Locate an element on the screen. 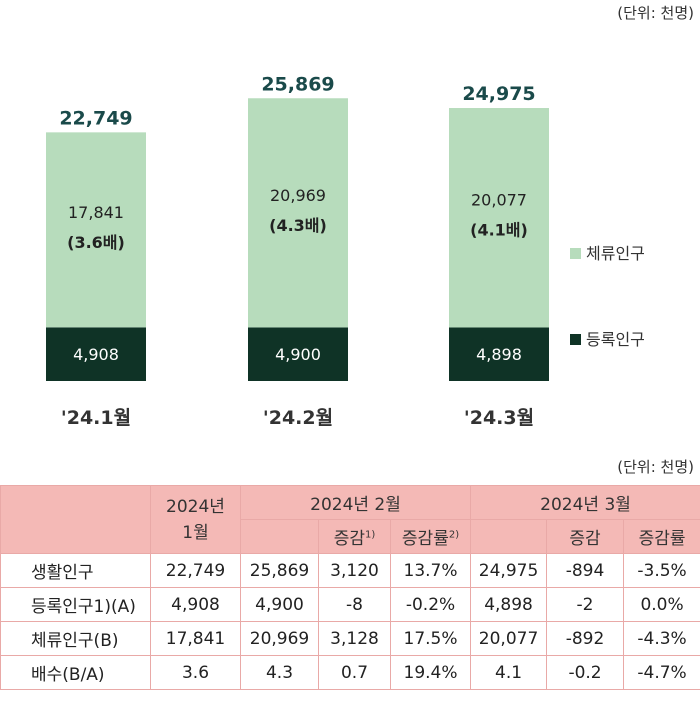 The width and height of the screenshot is (700, 709). total-label: 24,975 is located at coordinates (498, 94).